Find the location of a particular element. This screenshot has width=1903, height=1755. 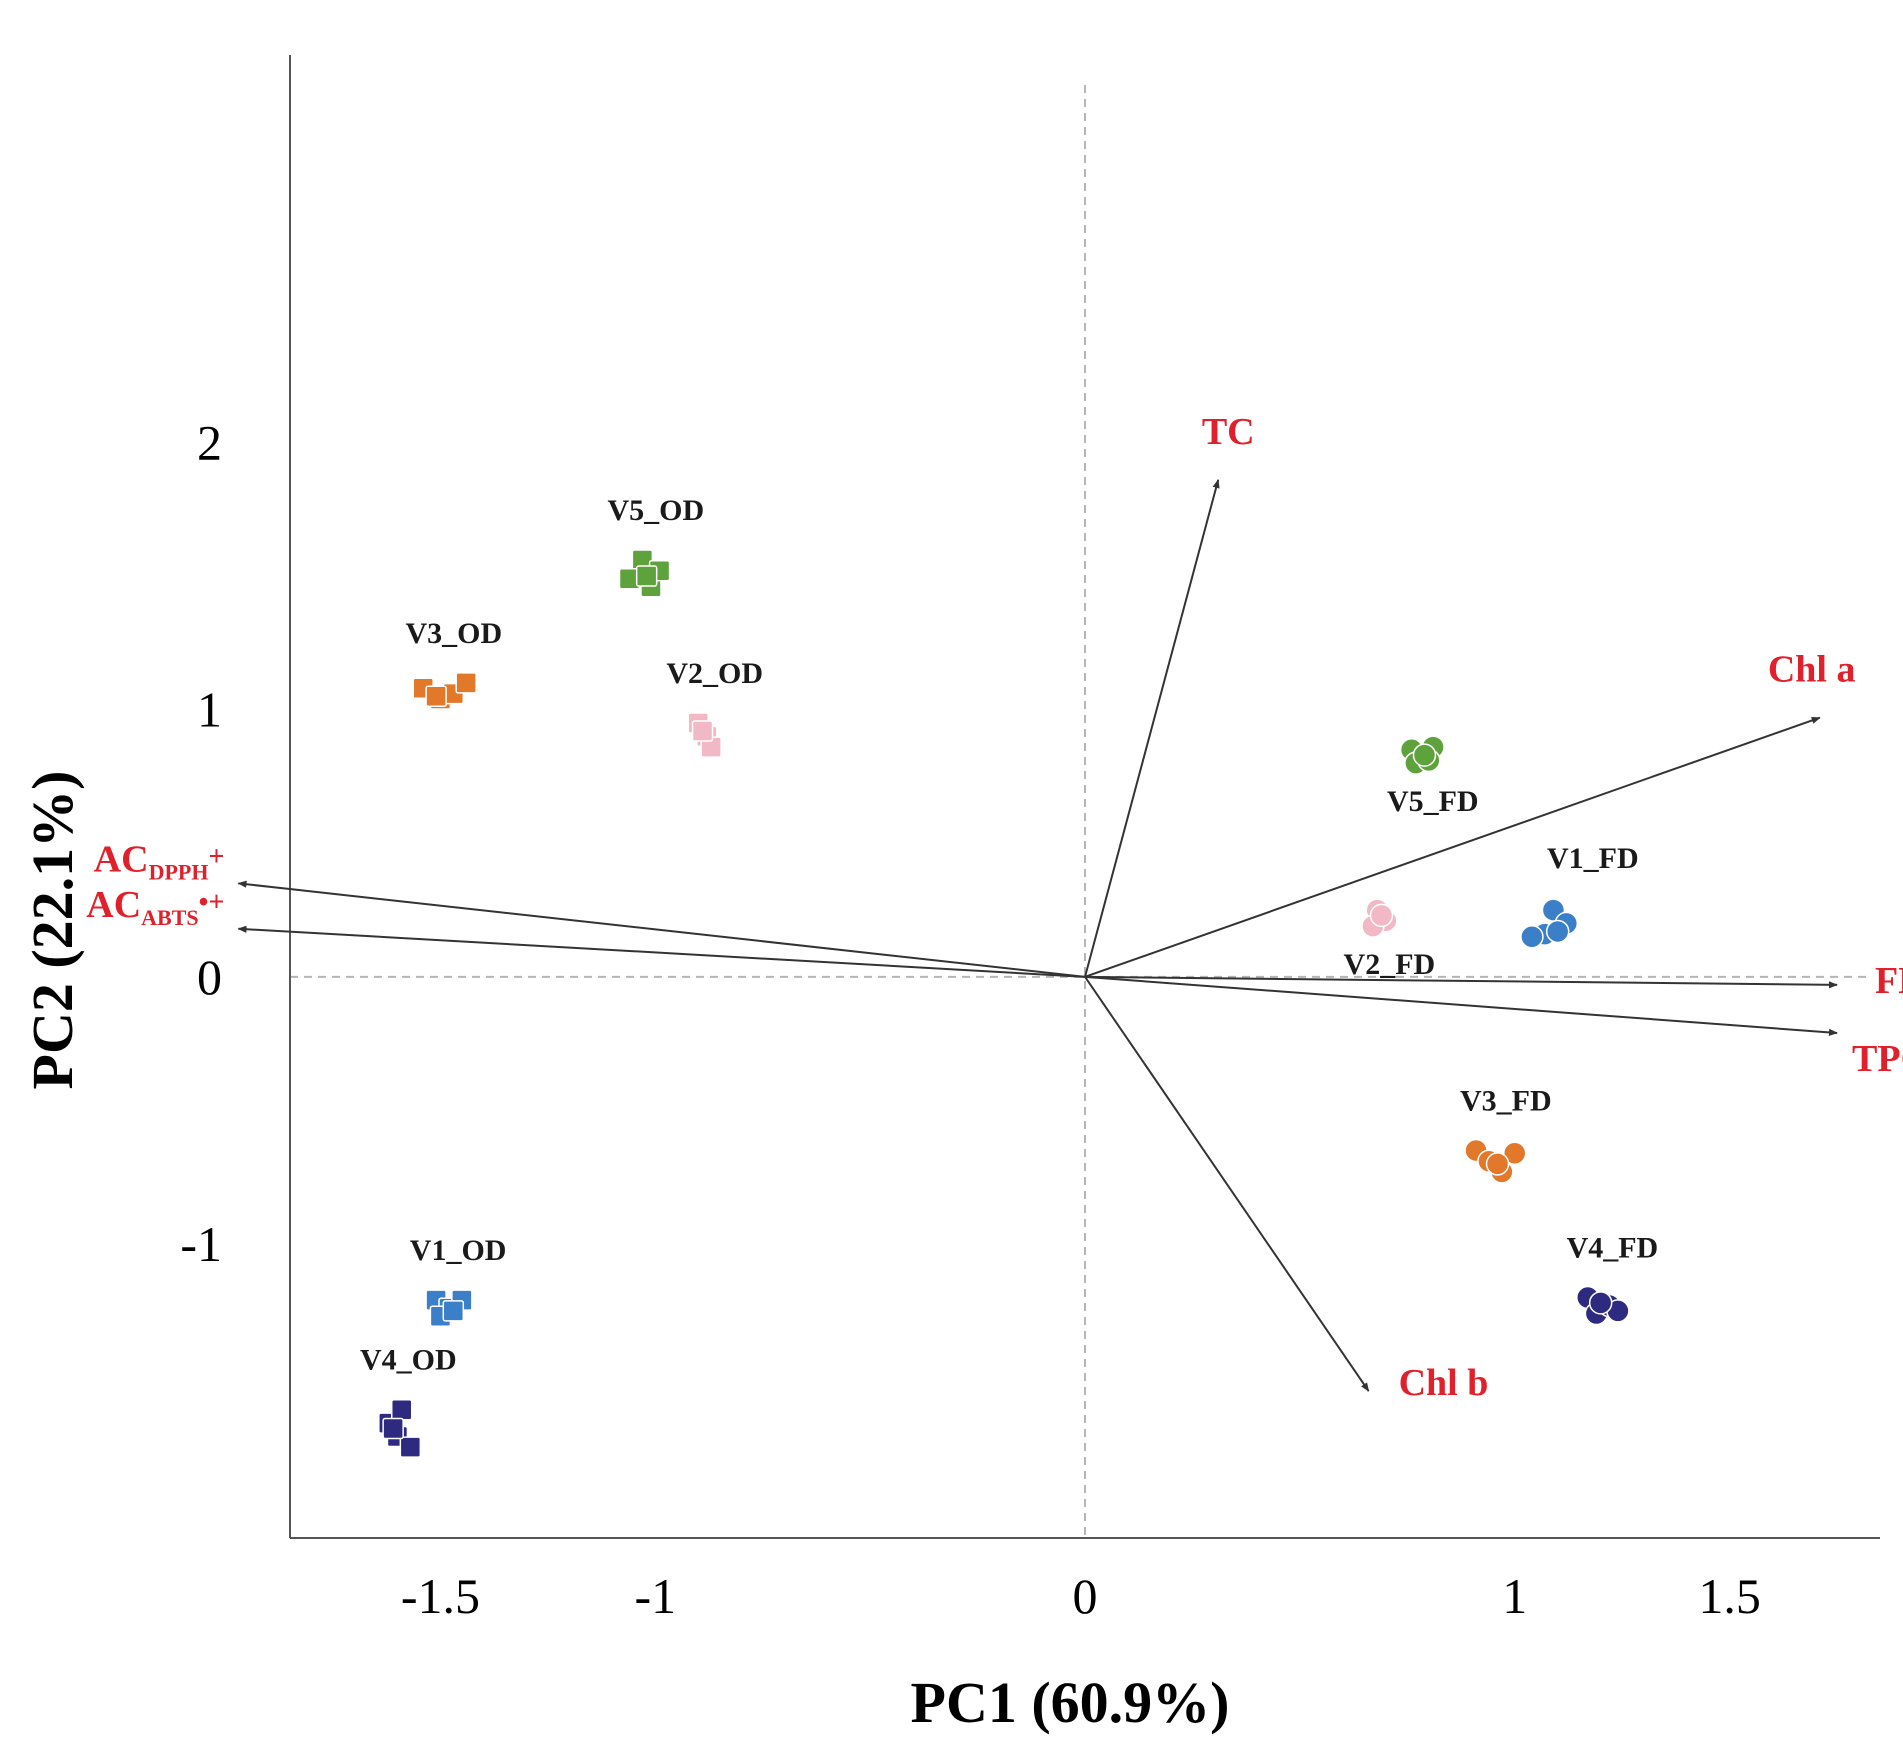

variable-label: ACABTS•+ is located at coordinates (155, 907).